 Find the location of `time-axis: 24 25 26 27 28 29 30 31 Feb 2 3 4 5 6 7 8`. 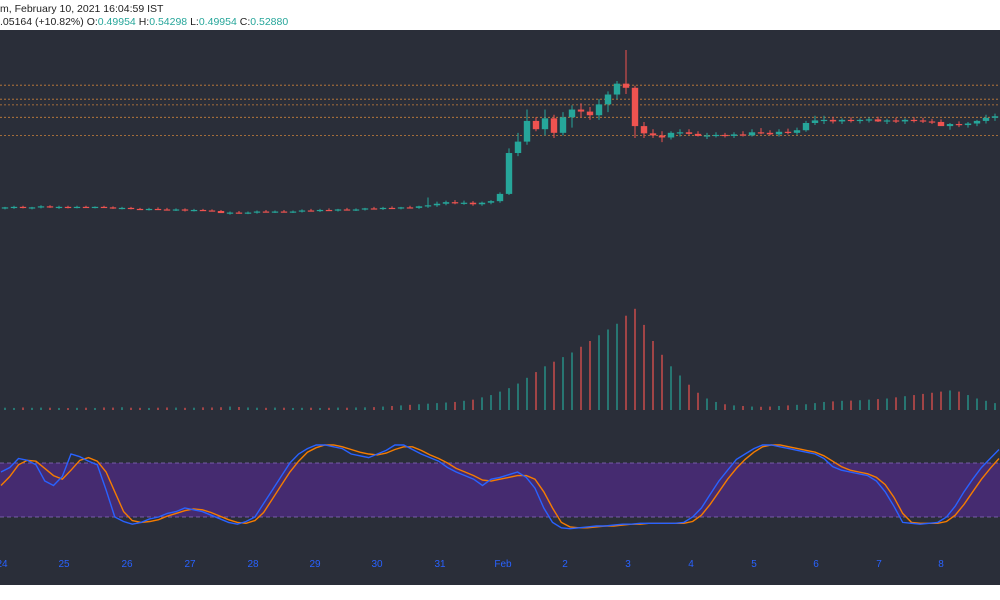

time-axis: 24 25 26 27 28 29 30 31 Feb 2 3 4 5 6 7 8 is located at coordinates (472, 564).